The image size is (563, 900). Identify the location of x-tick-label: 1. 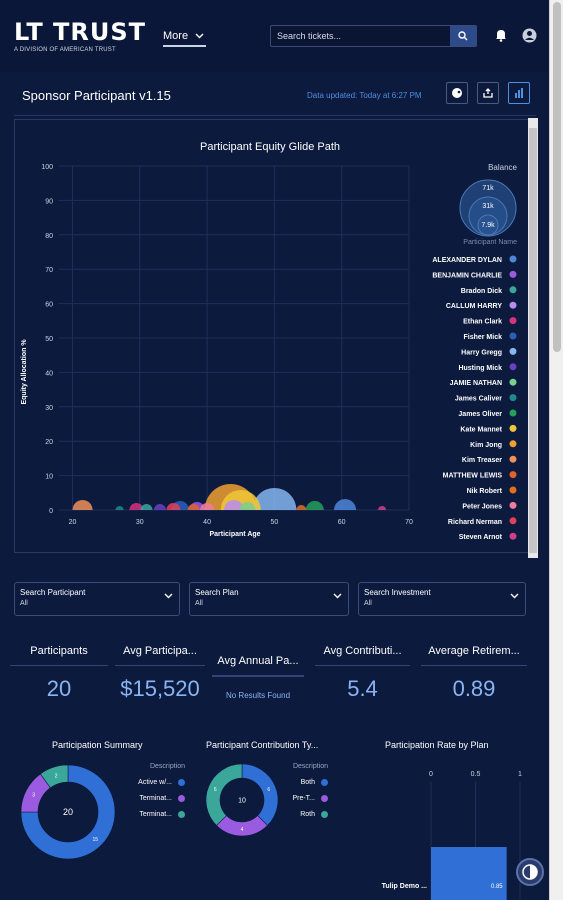
(520, 774).